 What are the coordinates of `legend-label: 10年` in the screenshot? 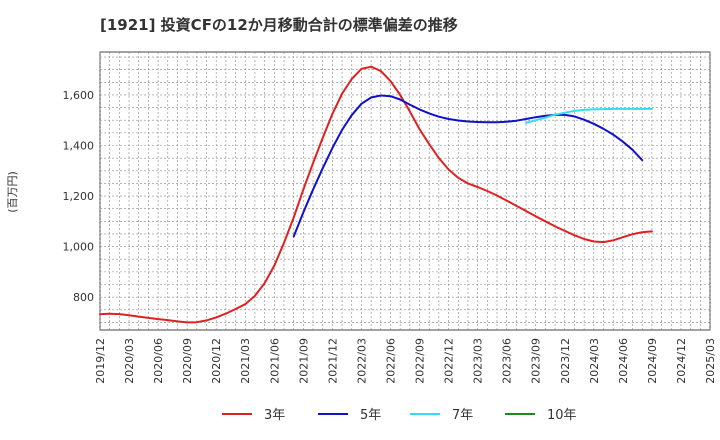 It's located at (562, 415).